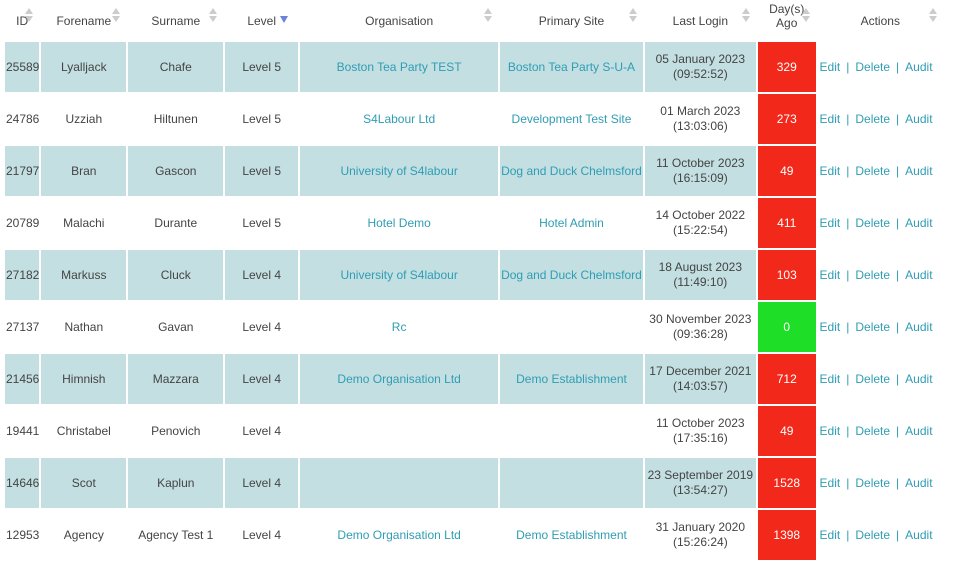  I want to click on cell-forename: Bran, so click(84, 171).